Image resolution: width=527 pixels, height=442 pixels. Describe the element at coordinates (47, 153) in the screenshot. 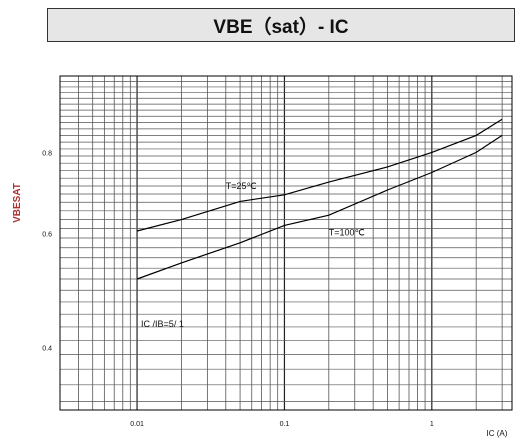

I see `y-tick-label: 0.8` at that location.